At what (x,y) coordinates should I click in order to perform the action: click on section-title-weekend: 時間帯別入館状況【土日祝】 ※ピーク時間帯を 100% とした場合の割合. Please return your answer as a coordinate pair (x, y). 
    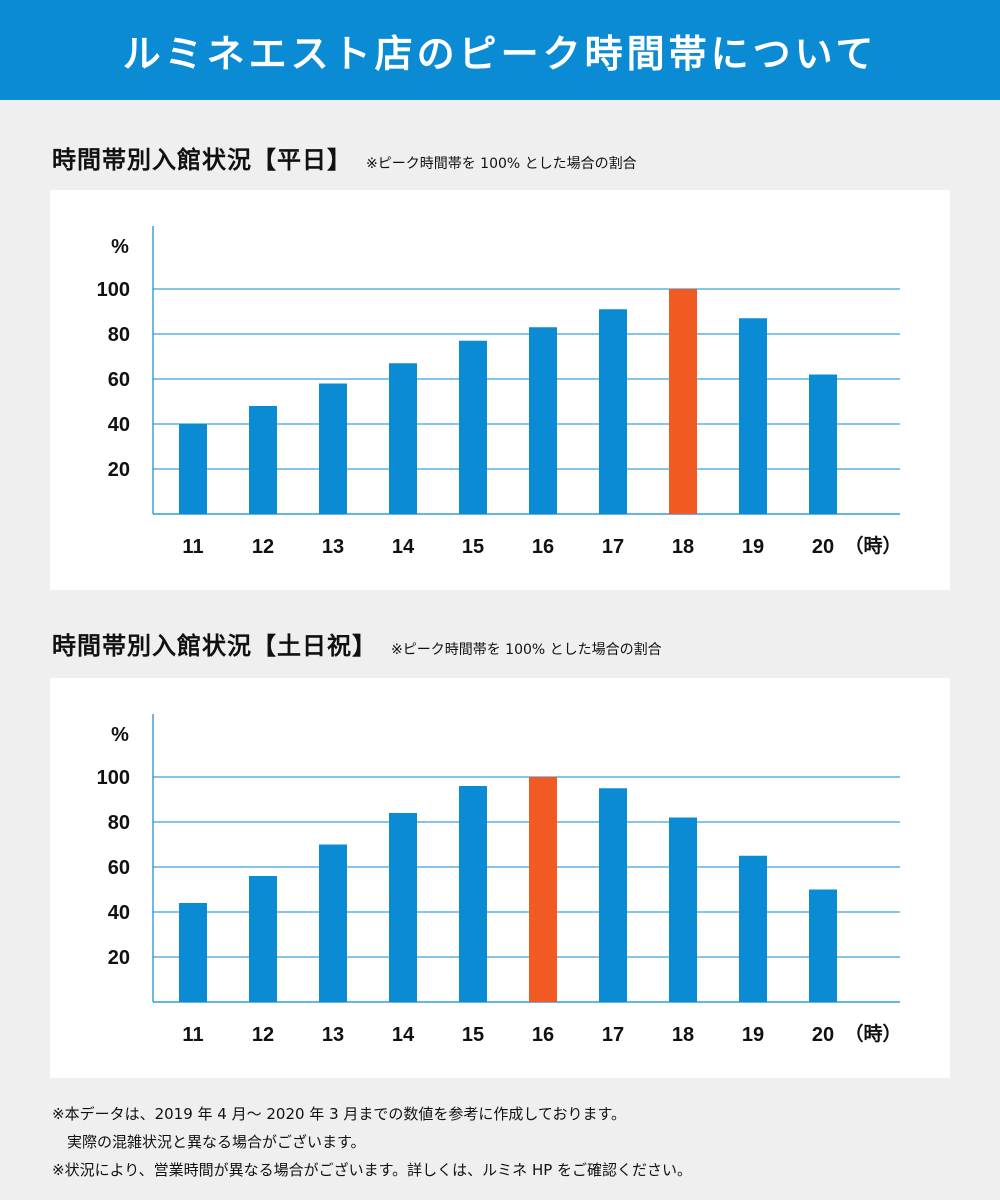
    Looking at the image, I should click on (357, 643).